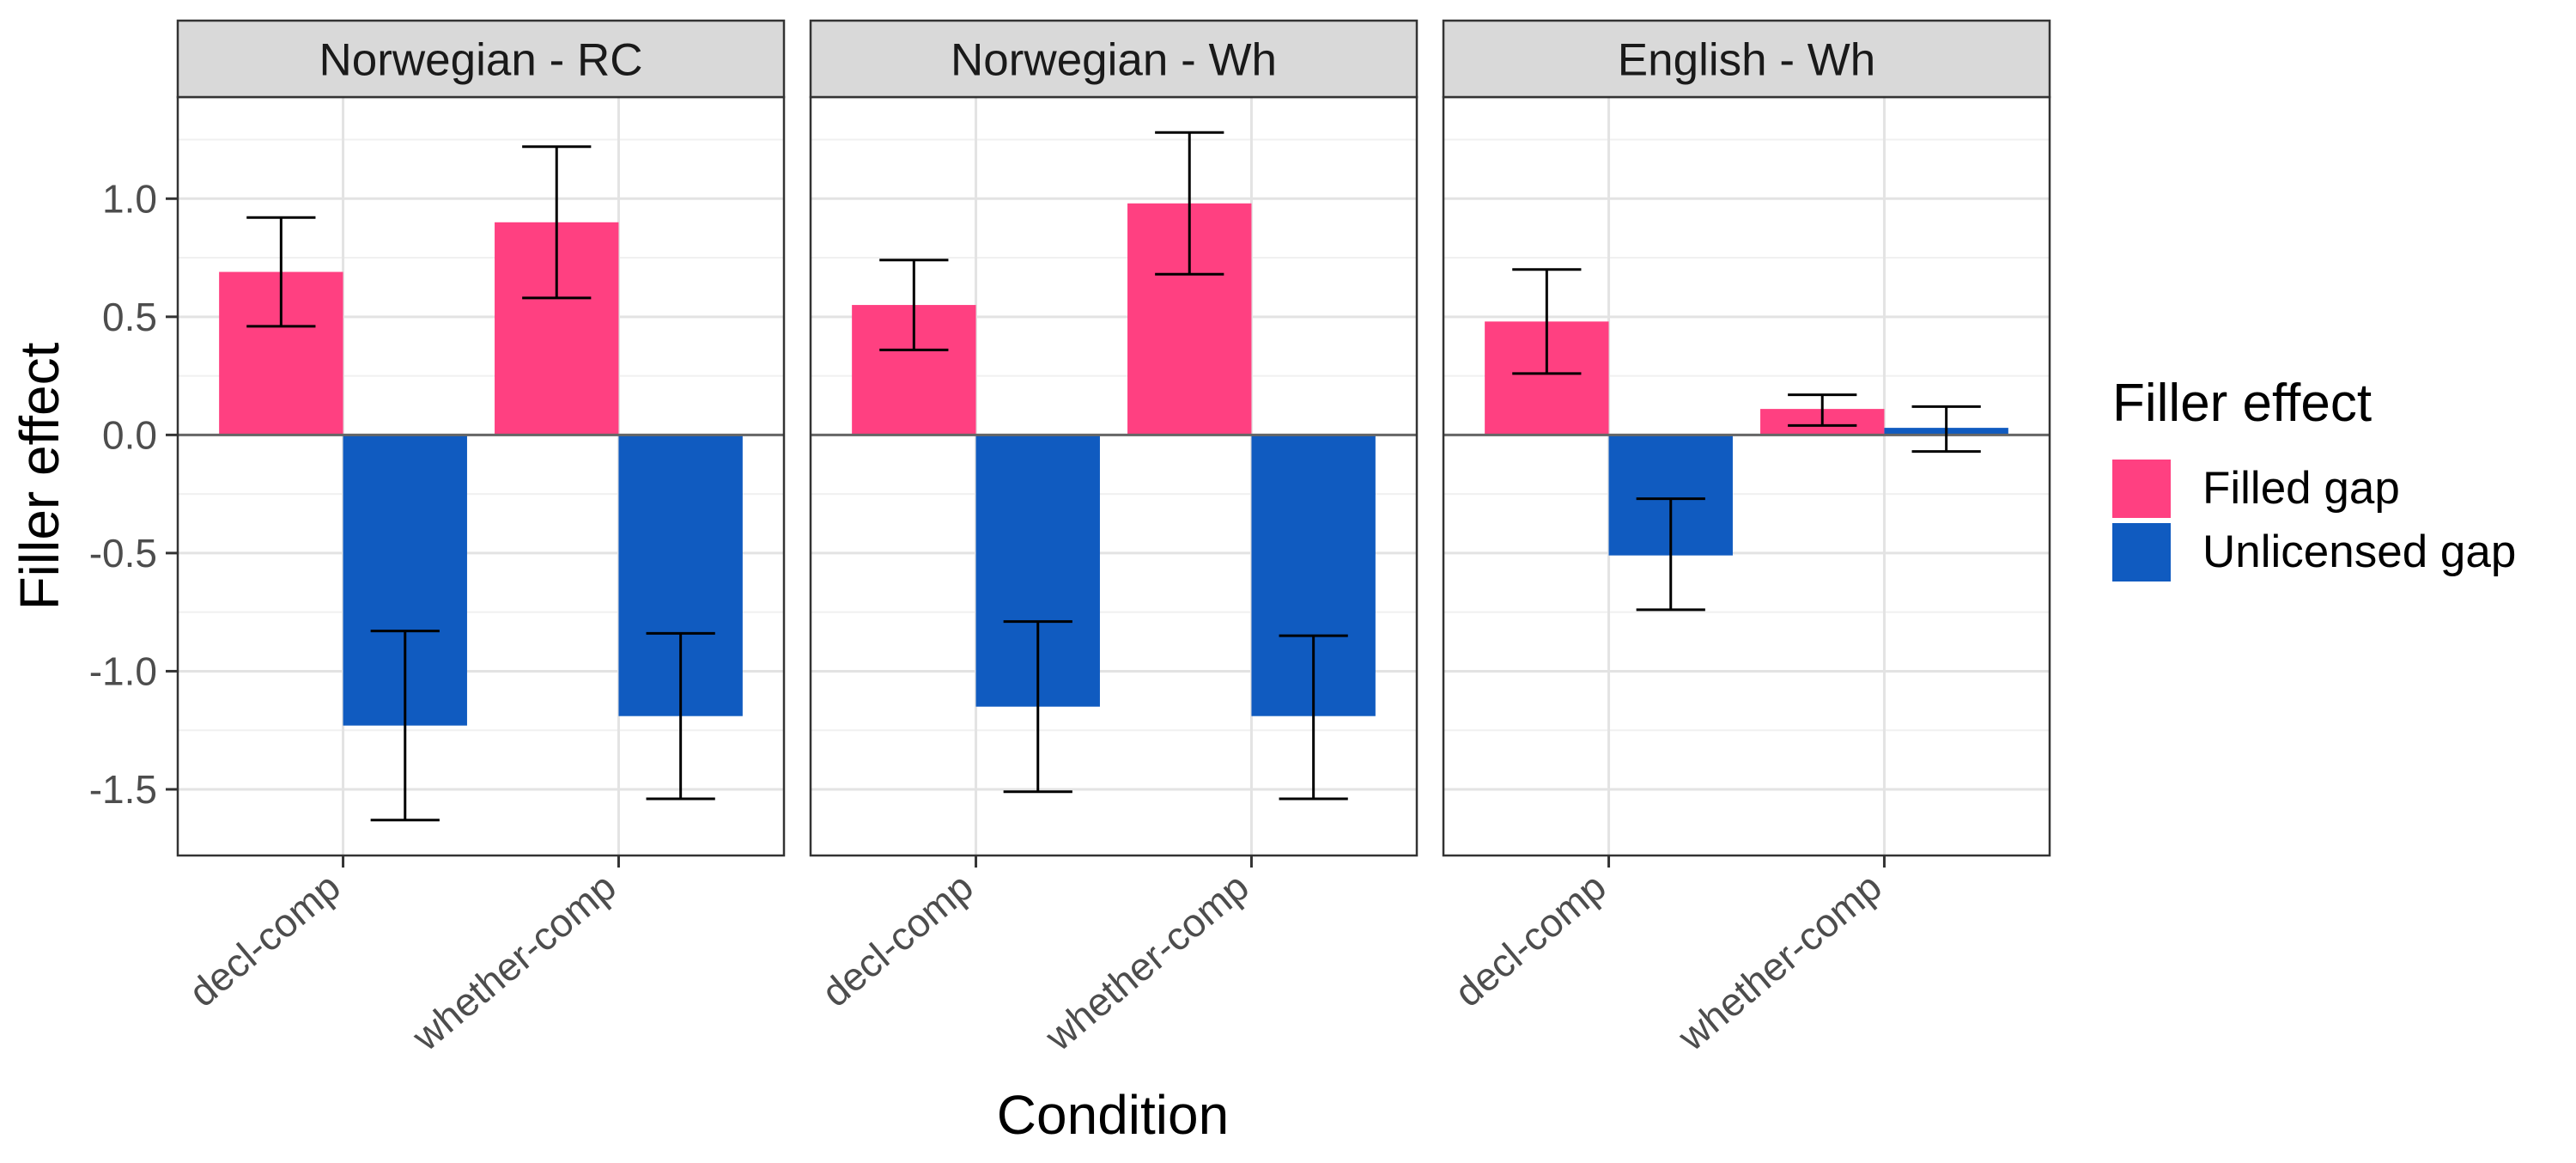 The height and width of the screenshot is (1163, 2576). What do you see at coordinates (2359, 552) in the screenshot?
I see `legend-label: Unlicensed gap` at bounding box center [2359, 552].